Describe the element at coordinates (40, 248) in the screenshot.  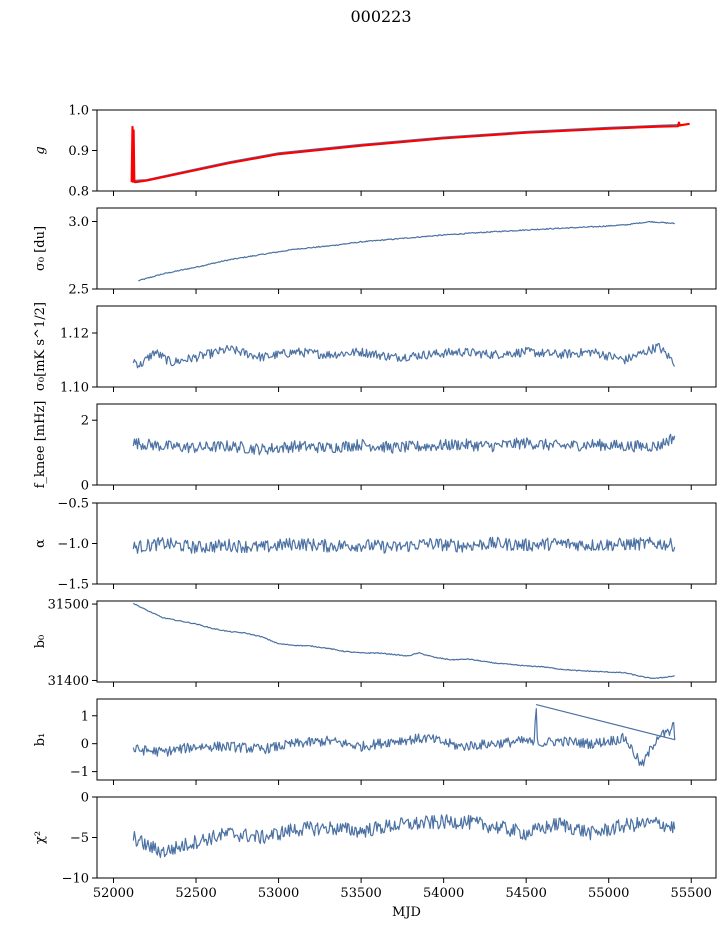
I see `y-axis-label: σ₀ [du]` at that location.